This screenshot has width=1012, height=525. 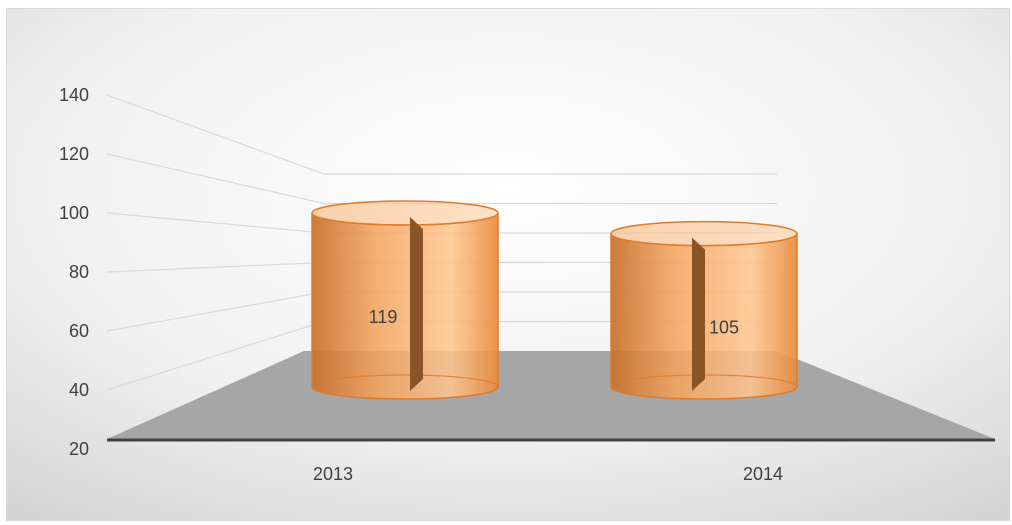 I want to click on x-tick-label: 2014, so click(x=763, y=474).